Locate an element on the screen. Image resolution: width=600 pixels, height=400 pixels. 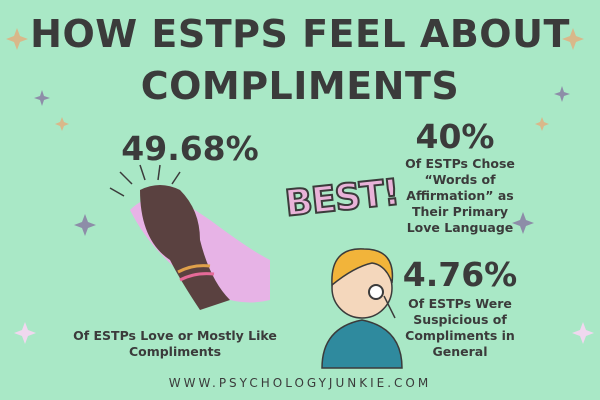
stat-value: 49.68% is located at coordinates (190, 148).